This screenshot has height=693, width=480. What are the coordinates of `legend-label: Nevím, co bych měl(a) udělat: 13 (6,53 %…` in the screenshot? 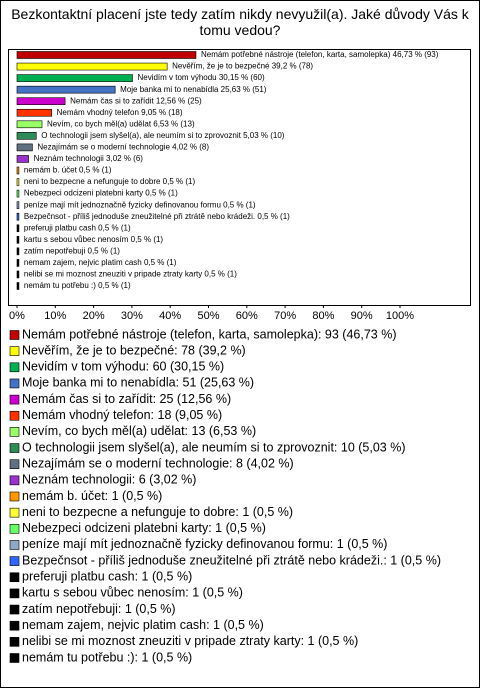 It's located at (139, 431).